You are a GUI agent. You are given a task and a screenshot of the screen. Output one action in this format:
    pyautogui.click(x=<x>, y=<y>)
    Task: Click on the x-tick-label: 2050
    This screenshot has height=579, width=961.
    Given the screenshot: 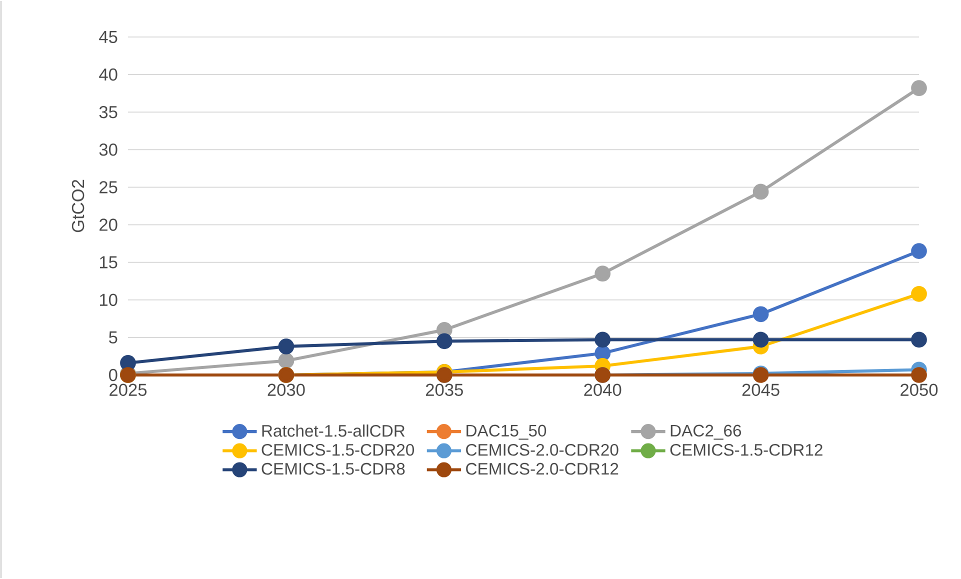 What is the action you would take?
    pyautogui.click(x=919, y=390)
    